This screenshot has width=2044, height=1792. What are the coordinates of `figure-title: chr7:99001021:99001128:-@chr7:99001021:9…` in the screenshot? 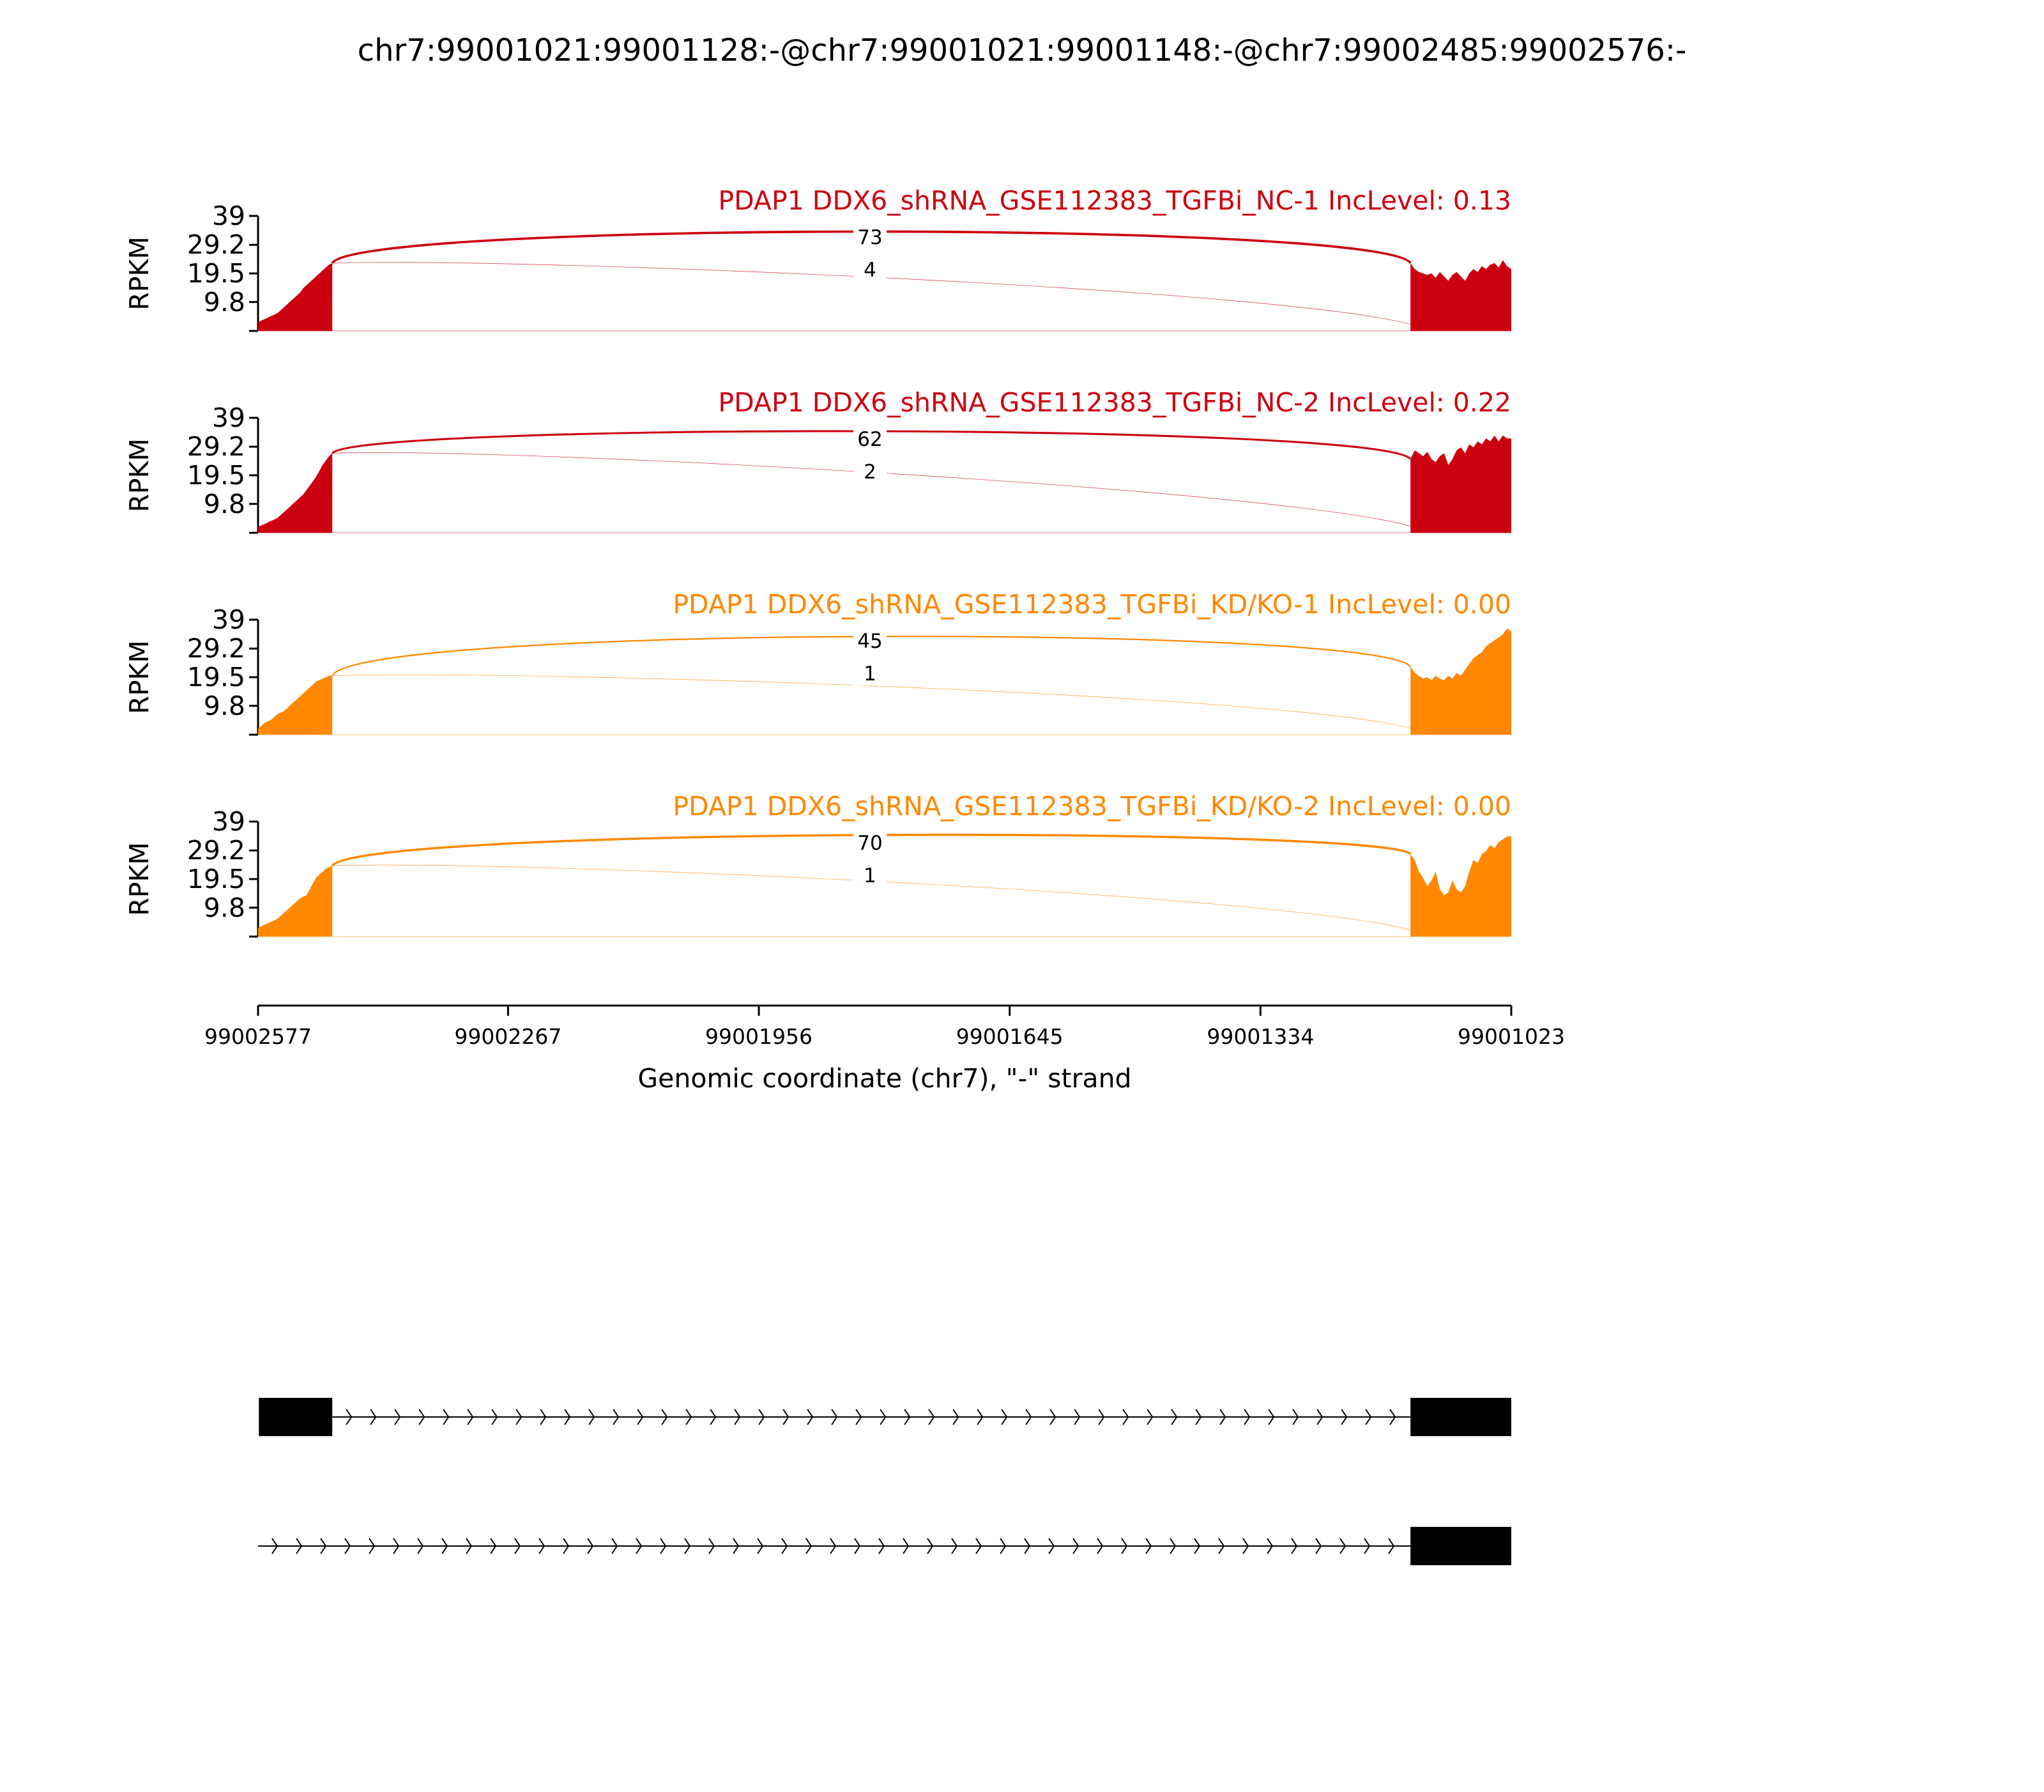 It's located at (1022, 50).